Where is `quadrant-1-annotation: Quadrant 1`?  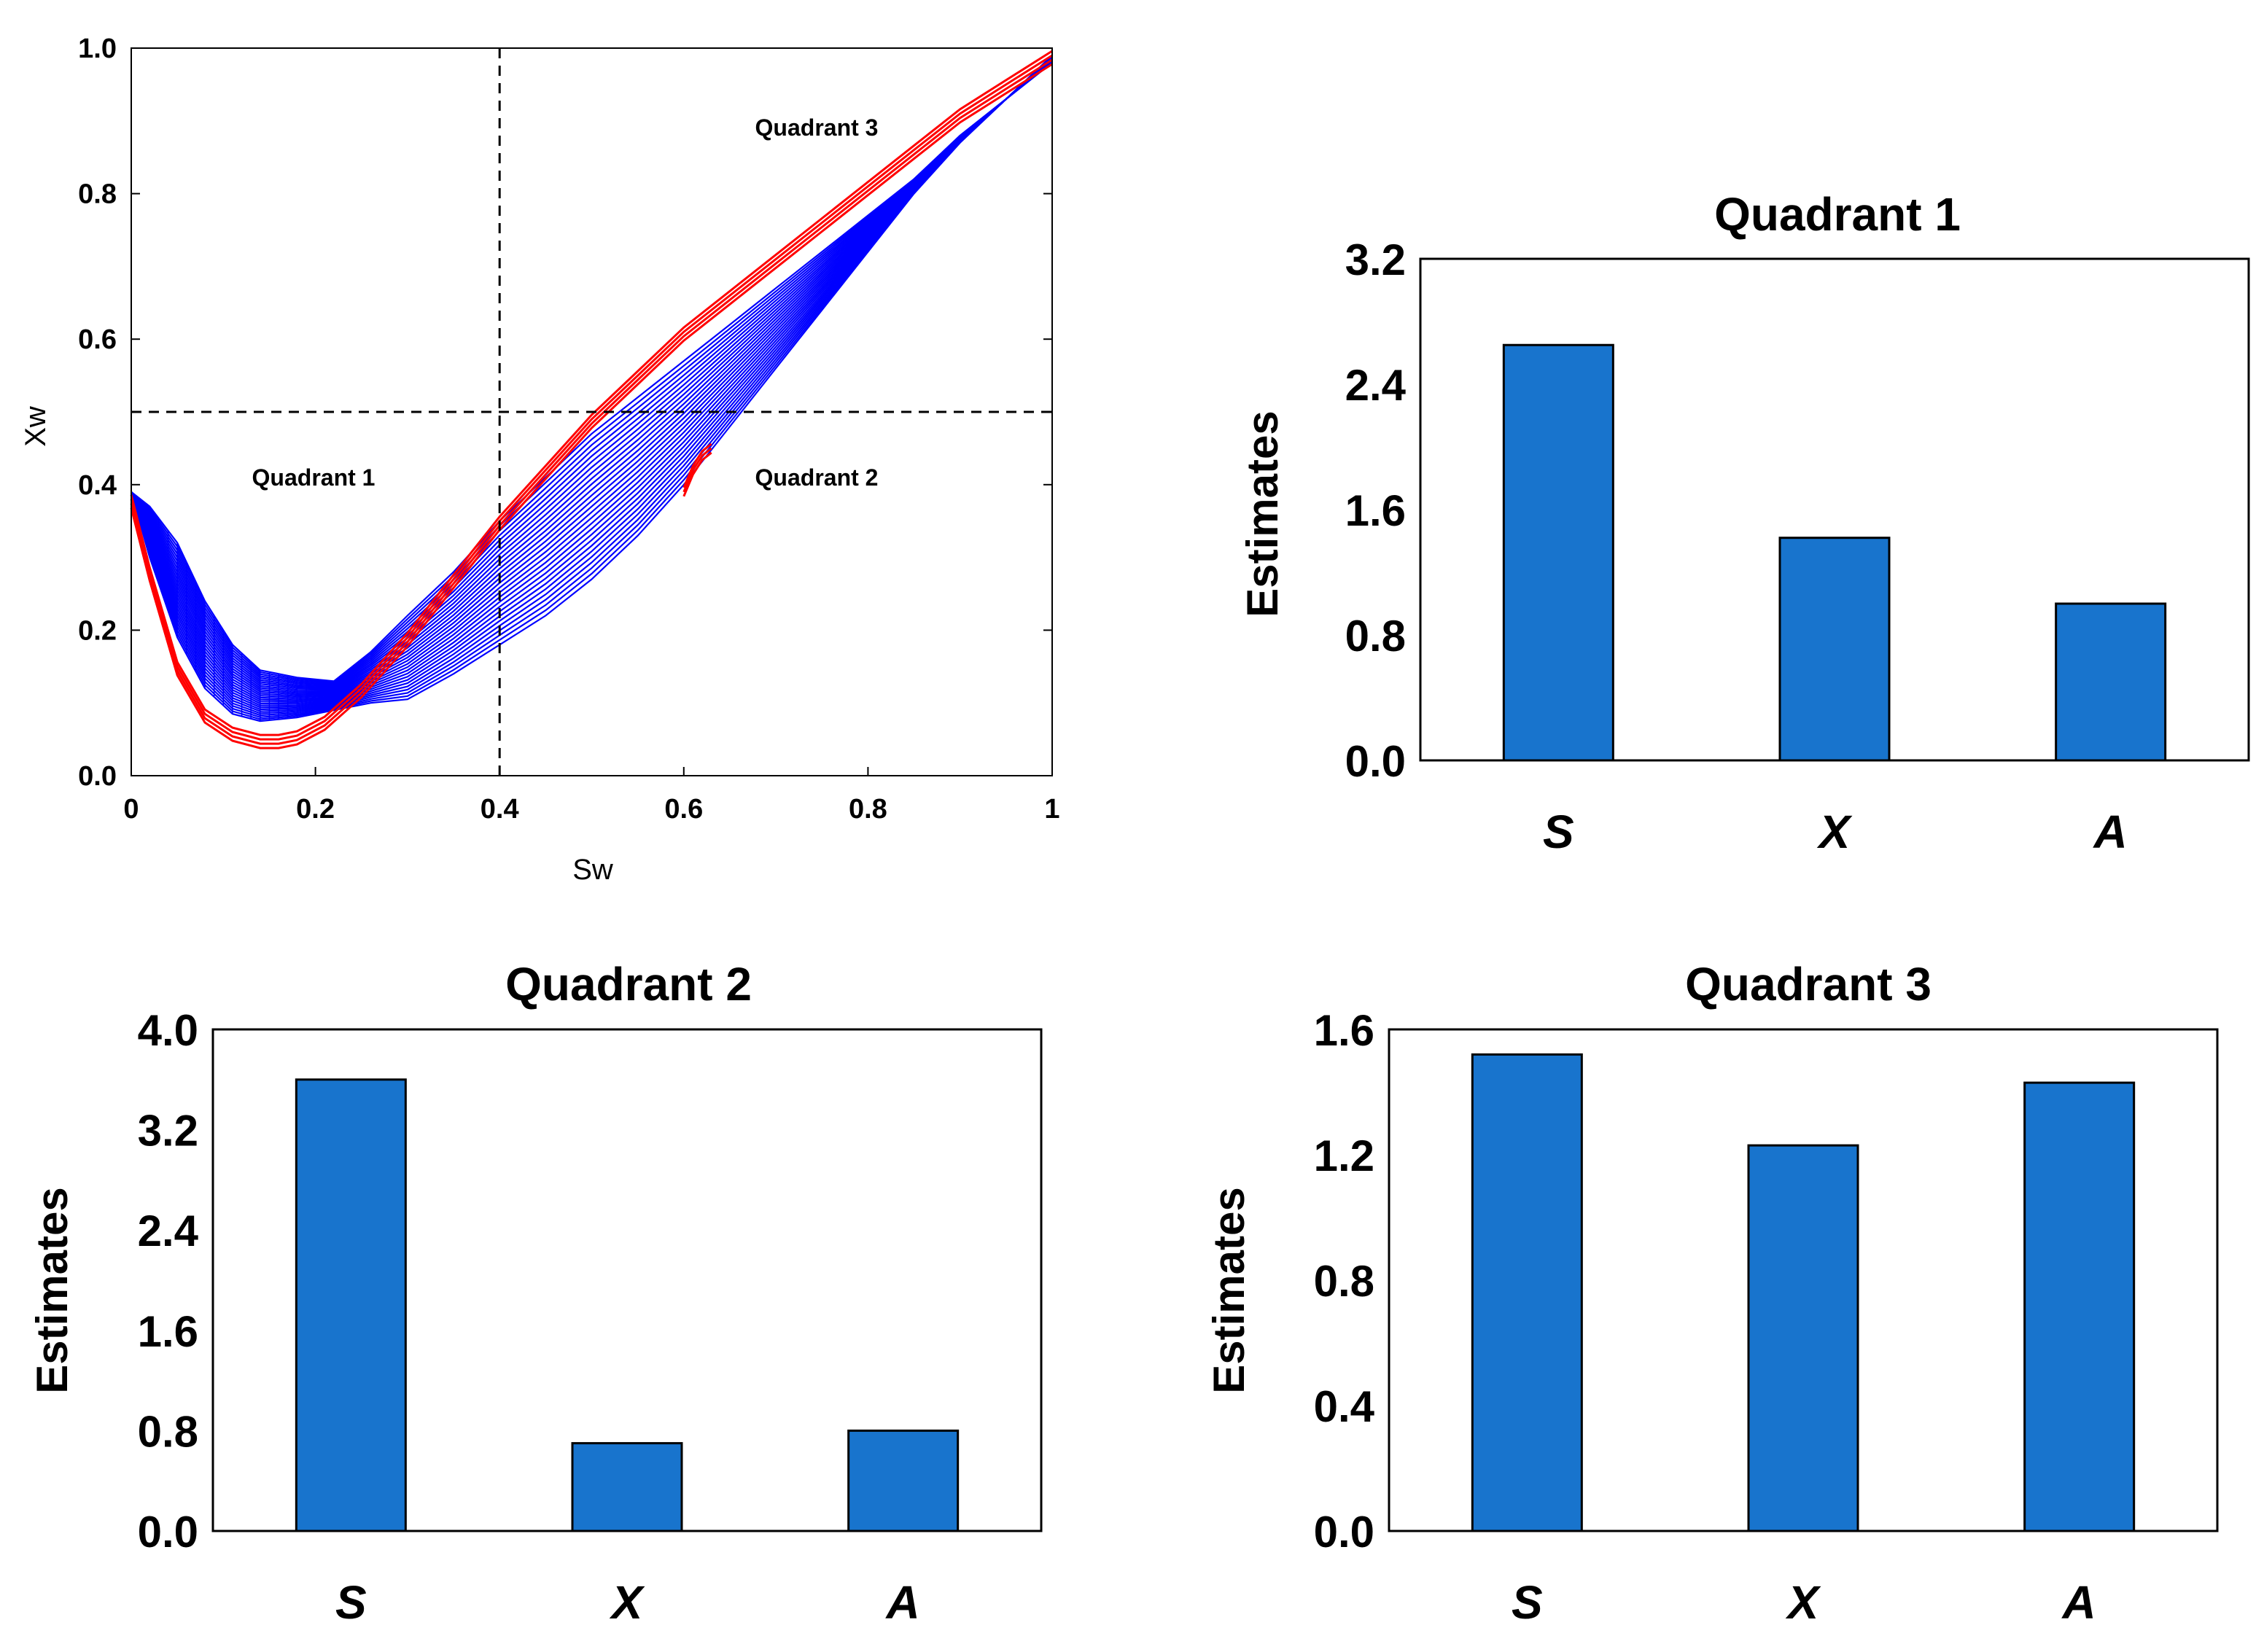 quadrant-1-annotation: Quadrant 1 is located at coordinates (314, 478).